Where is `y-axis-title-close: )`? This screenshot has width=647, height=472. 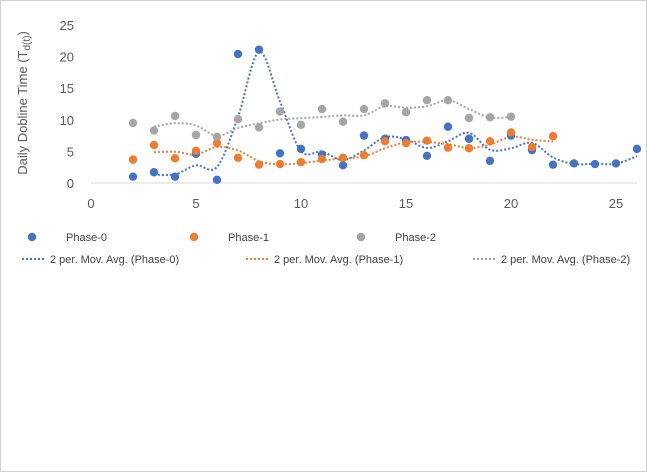
y-axis-title-close: ) is located at coordinates (22, 33).